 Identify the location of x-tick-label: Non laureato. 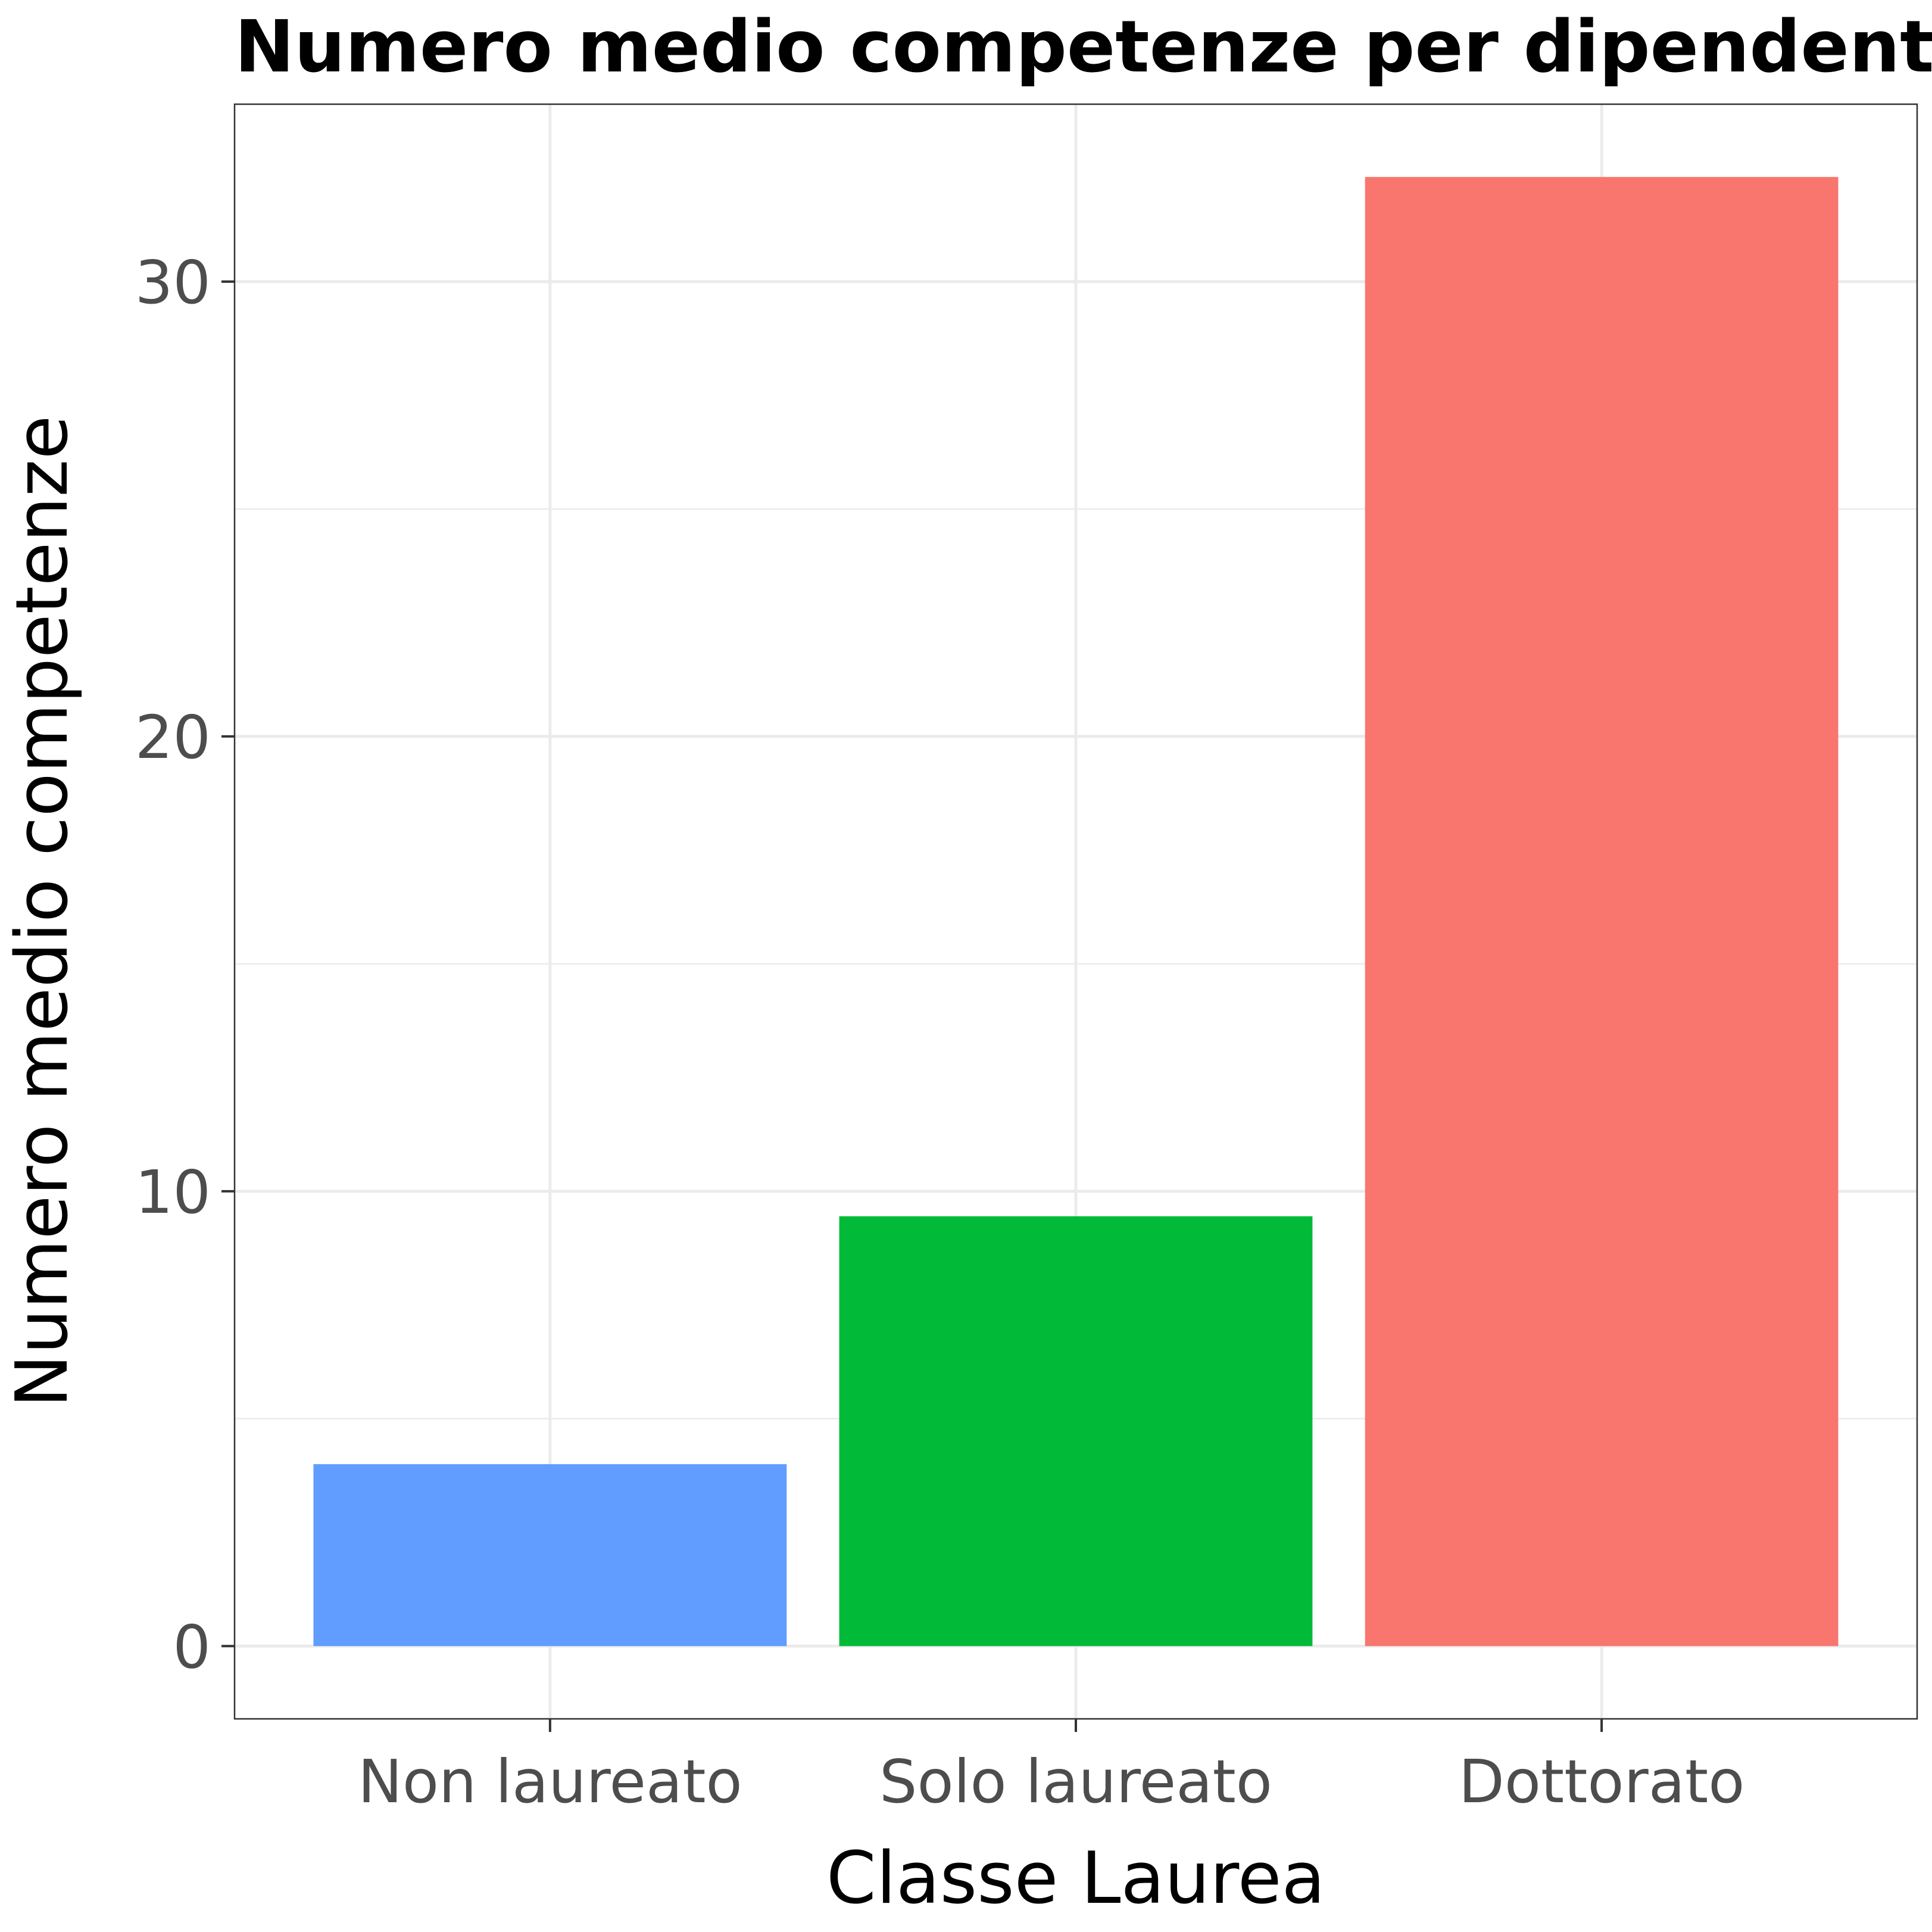
(550, 1781).